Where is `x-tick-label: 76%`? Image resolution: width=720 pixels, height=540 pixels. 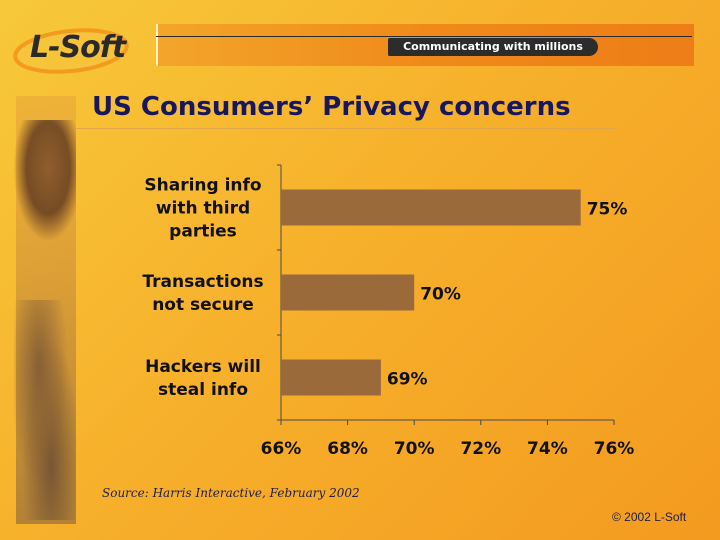
x-tick-label: 76% is located at coordinates (614, 449).